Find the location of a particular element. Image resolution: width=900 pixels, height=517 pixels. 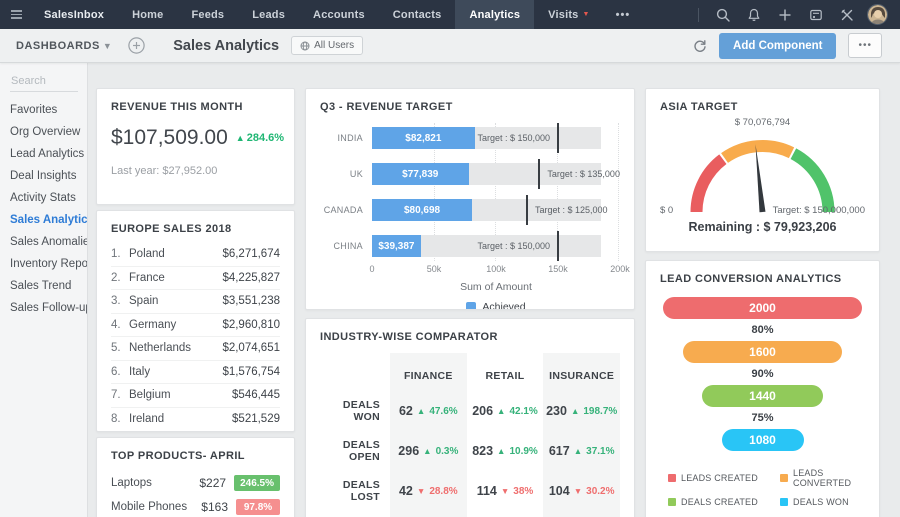

add-icon is located at coordinates (785, 15).